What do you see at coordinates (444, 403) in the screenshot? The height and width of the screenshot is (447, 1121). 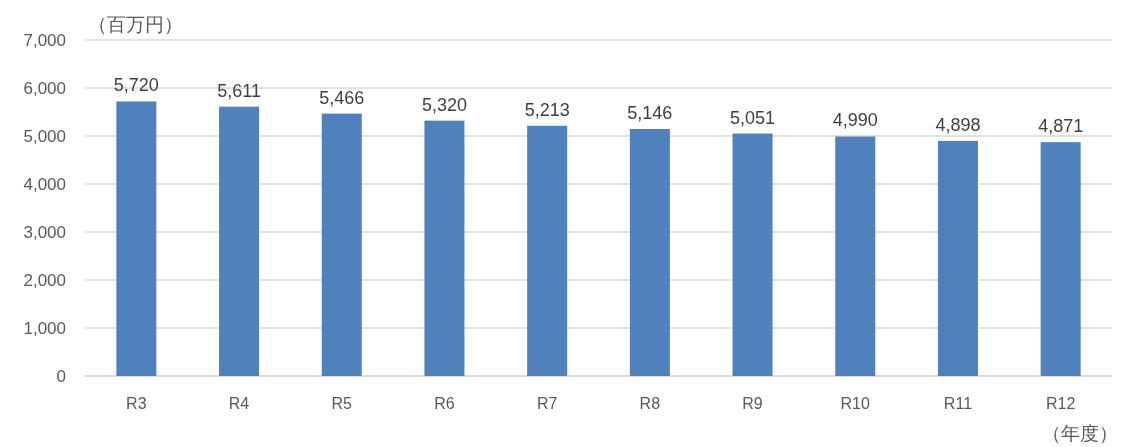 I see `x-tick-label: R6` at bounding box center [444, 403].